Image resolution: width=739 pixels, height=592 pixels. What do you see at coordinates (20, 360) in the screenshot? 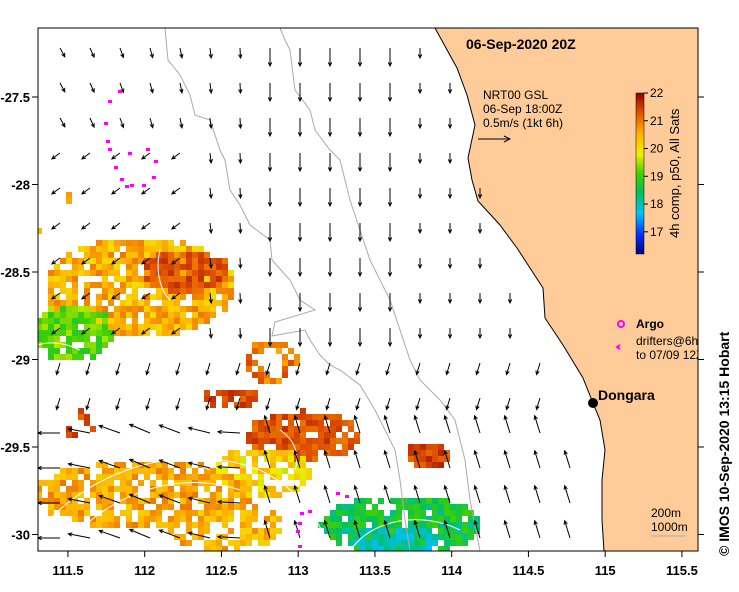
I see `lat-tick-label: -29` at bounding box center [20, 360].